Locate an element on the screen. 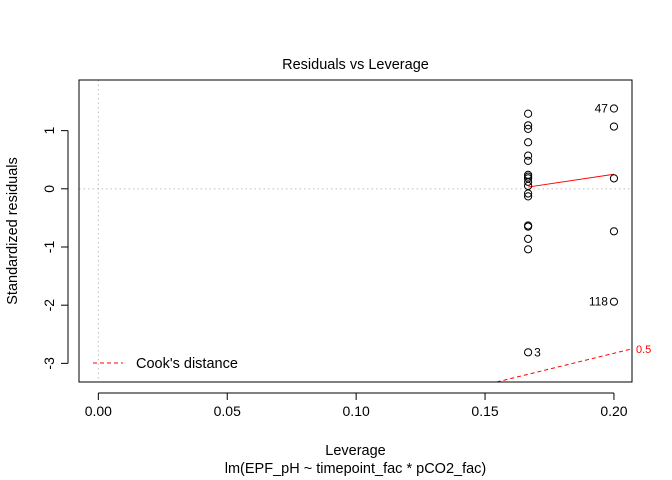  cooks-distance-contour is located at coordinates (564, 365).